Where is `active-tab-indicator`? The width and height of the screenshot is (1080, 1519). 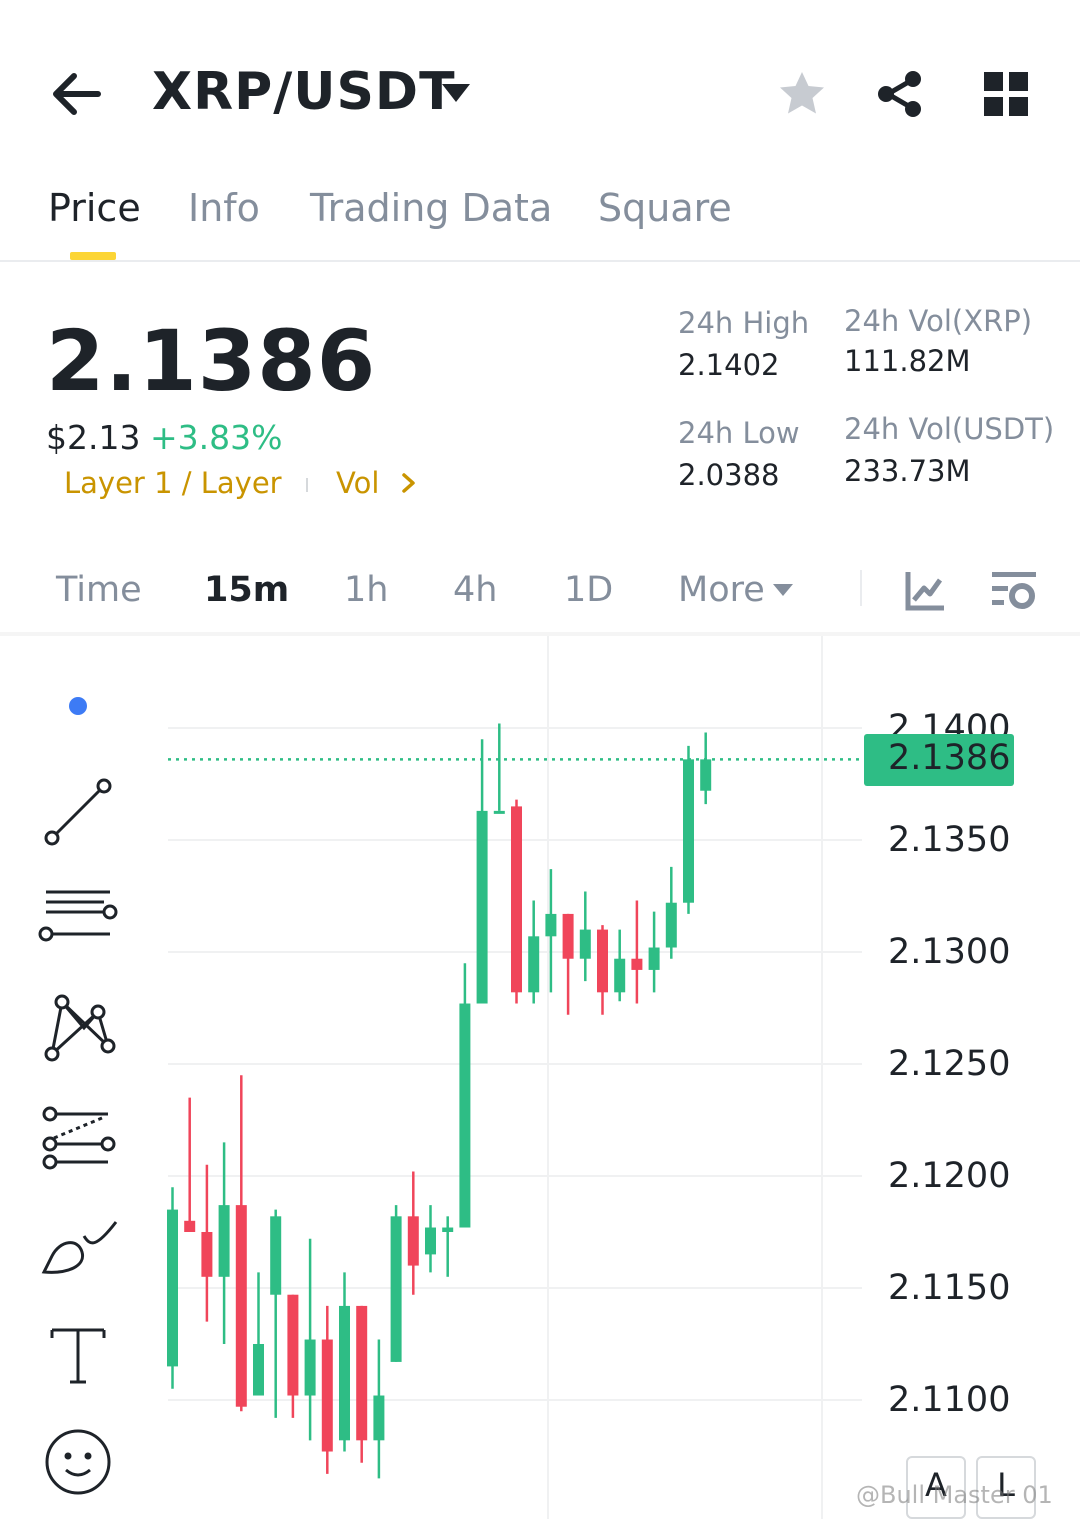 active-tab-indicator is located at coordinates (93, 256).